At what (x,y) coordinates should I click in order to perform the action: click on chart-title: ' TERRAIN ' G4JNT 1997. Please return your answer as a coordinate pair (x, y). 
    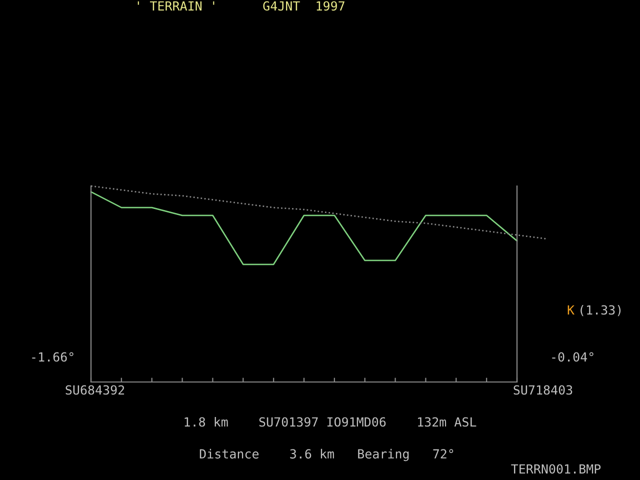
    Looking at the image, I should click on (241, 6).